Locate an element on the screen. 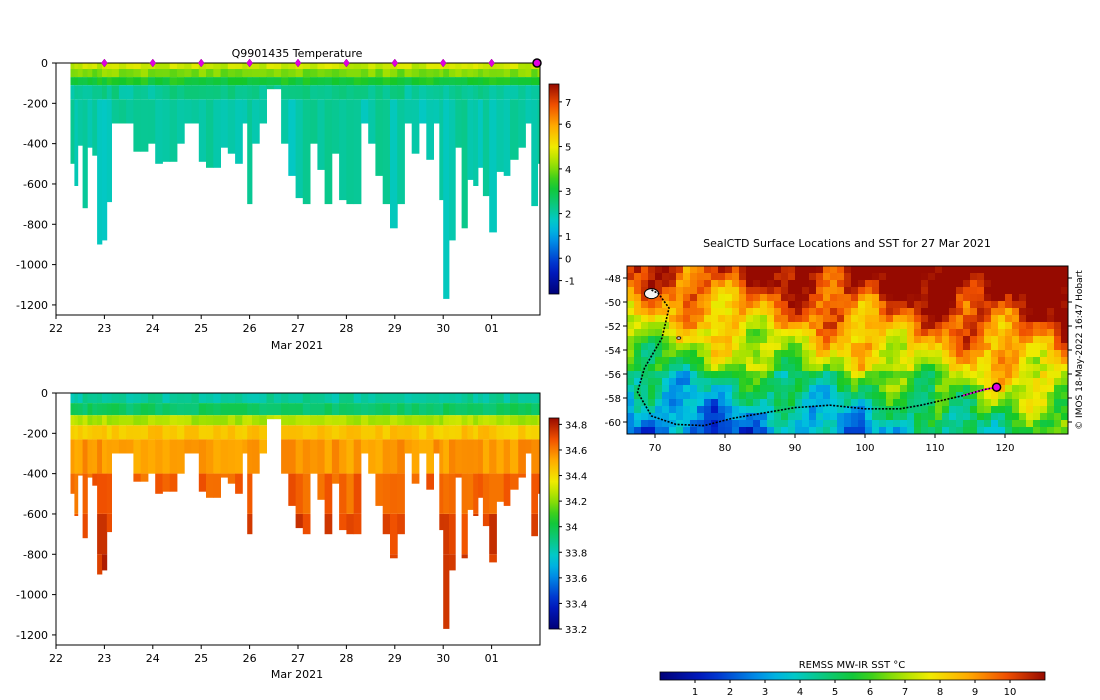  x-tick-label: 01 is located at coordinates (492, 328).